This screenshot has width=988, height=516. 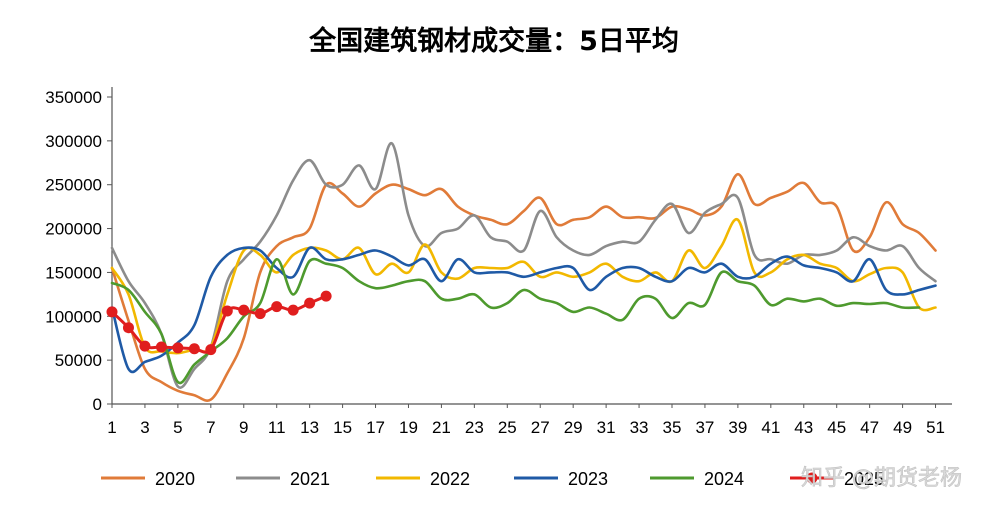 I want to click on x-tick-label: 47, so click(x=869, y=427).